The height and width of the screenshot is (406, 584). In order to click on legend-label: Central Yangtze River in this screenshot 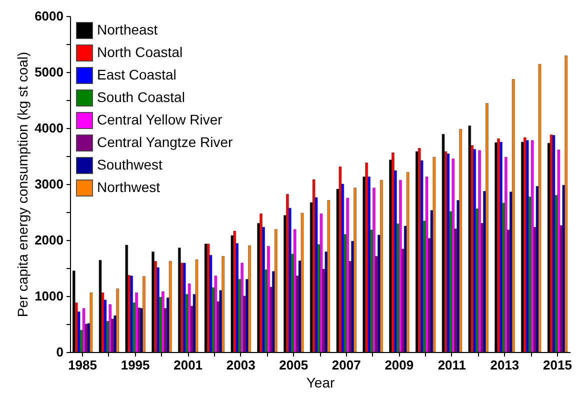, I will do `click(165, 142)`.